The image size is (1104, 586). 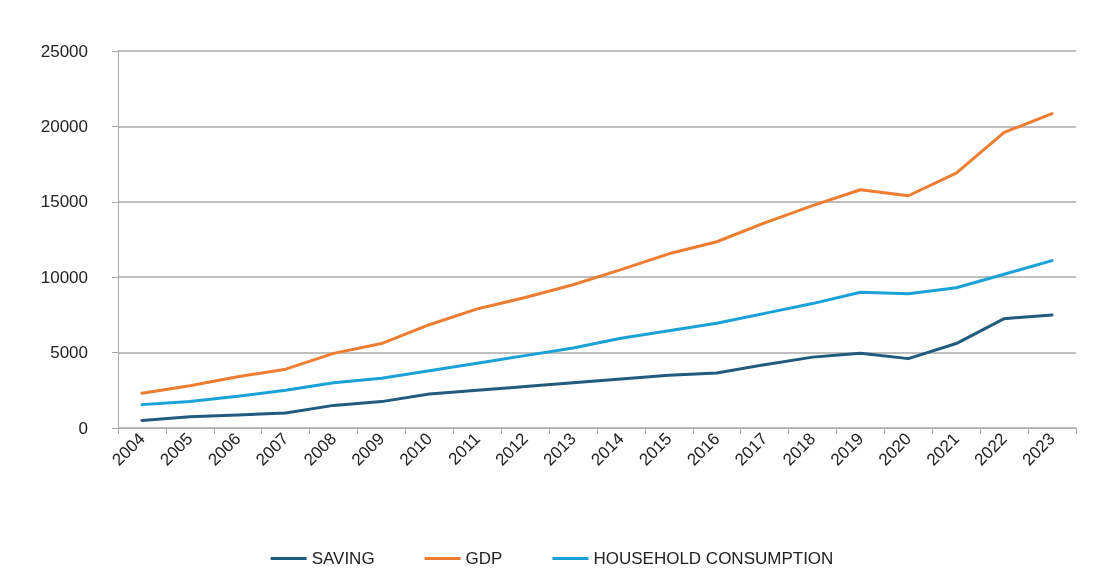 I want to click on y-tick-label: 20000, so click(x=64, y=126).